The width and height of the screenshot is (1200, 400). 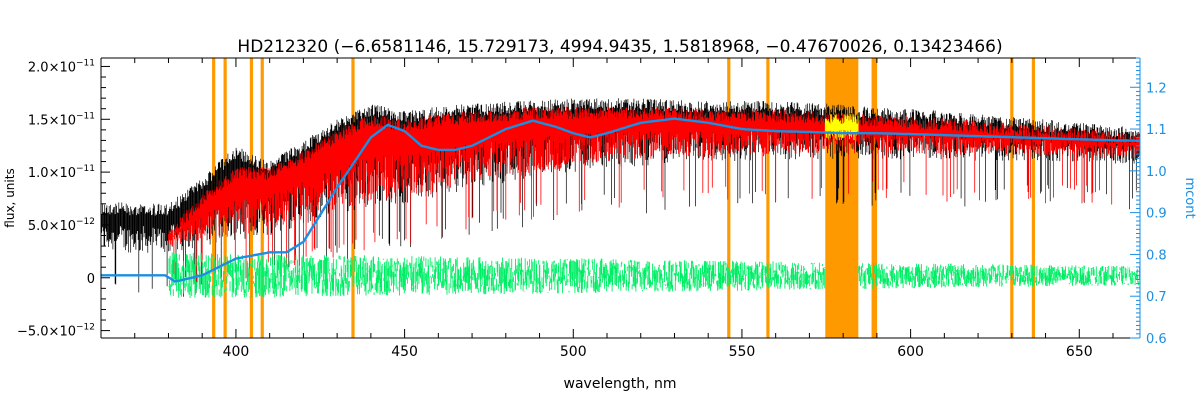 What do you see at coordinates (1156, 172) in the screenshot?
I see `y2-tick-label: 1.0` at bounding box center [1156, 172].